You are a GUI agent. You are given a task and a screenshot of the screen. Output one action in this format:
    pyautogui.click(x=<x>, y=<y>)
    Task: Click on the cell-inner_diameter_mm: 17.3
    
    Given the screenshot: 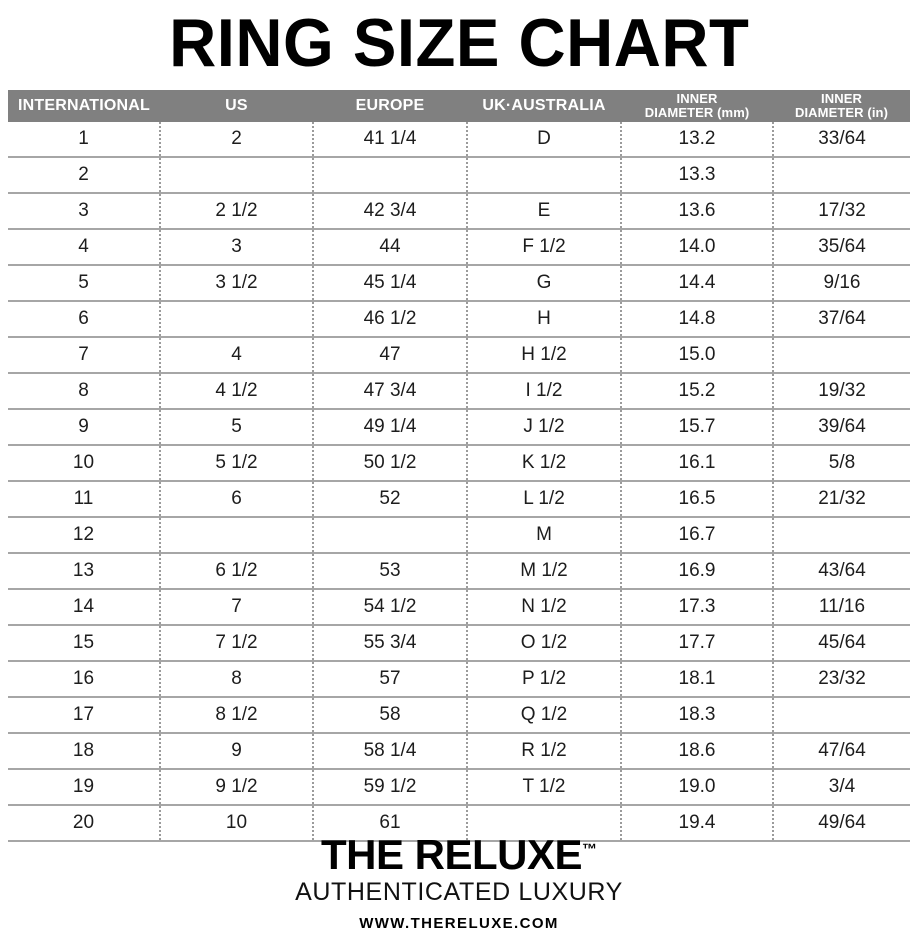 What is the action you would take?
    pyautogui.click(x=697, y=606)
    